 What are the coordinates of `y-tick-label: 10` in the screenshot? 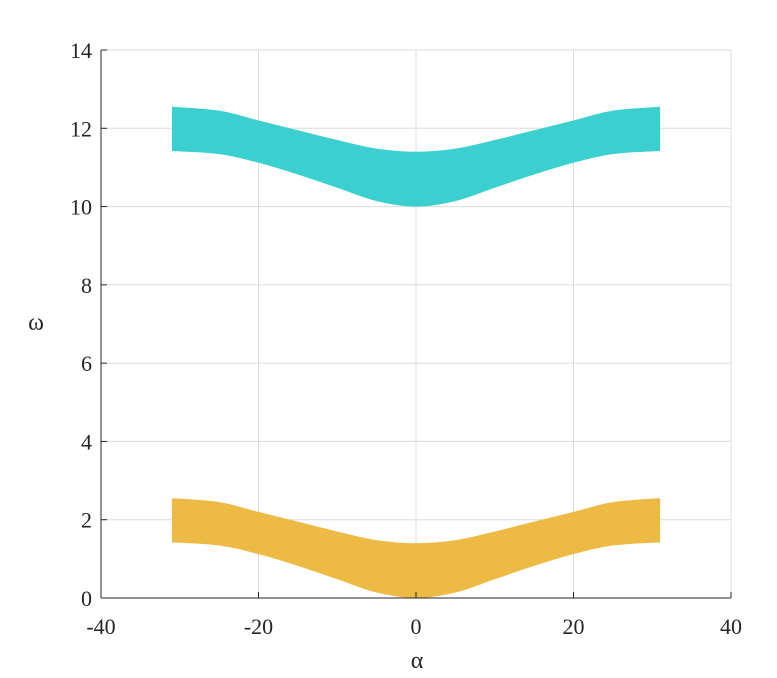 It's located at (81, 207).